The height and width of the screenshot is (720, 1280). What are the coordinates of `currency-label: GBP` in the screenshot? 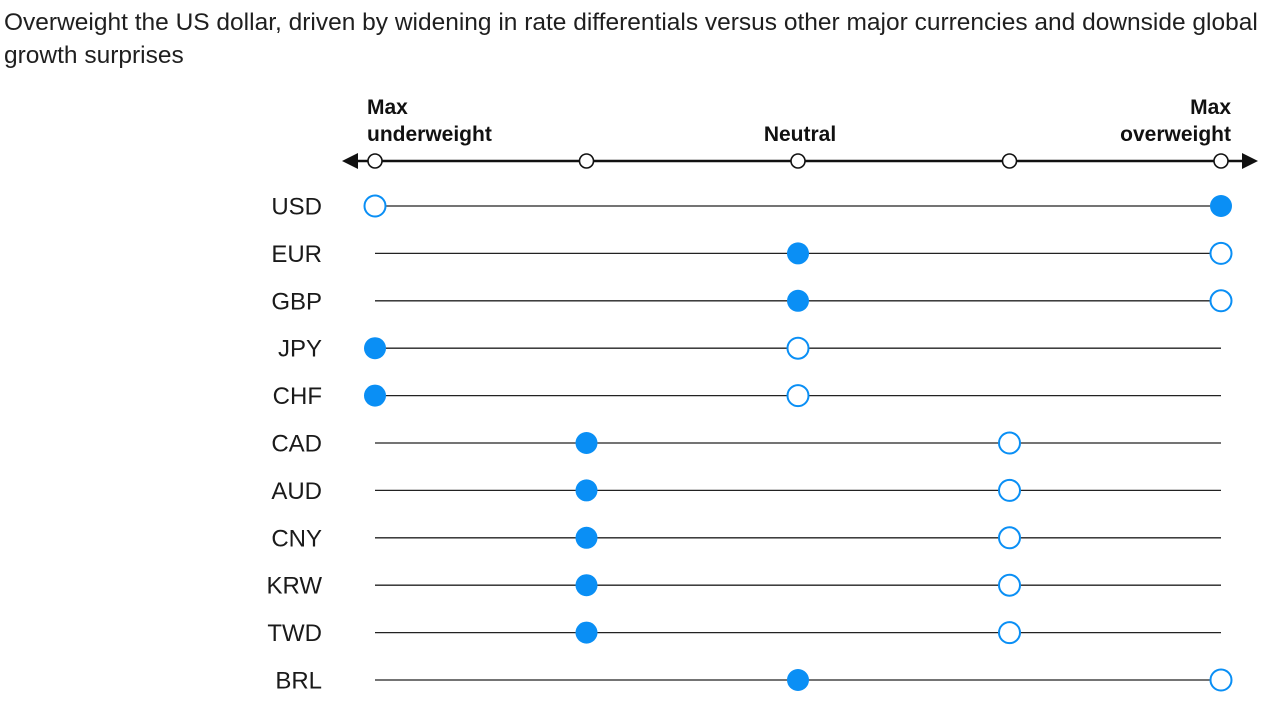 It's located at (296, 301).